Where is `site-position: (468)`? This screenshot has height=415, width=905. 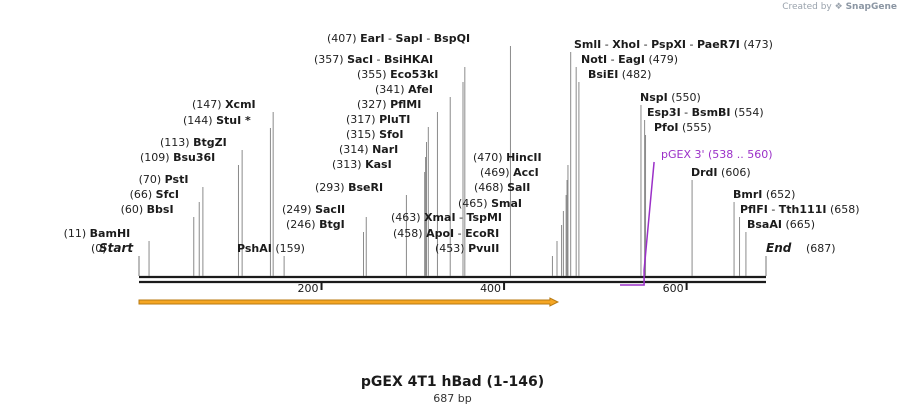
site-position: (468) is located at coordinates (490, 187).